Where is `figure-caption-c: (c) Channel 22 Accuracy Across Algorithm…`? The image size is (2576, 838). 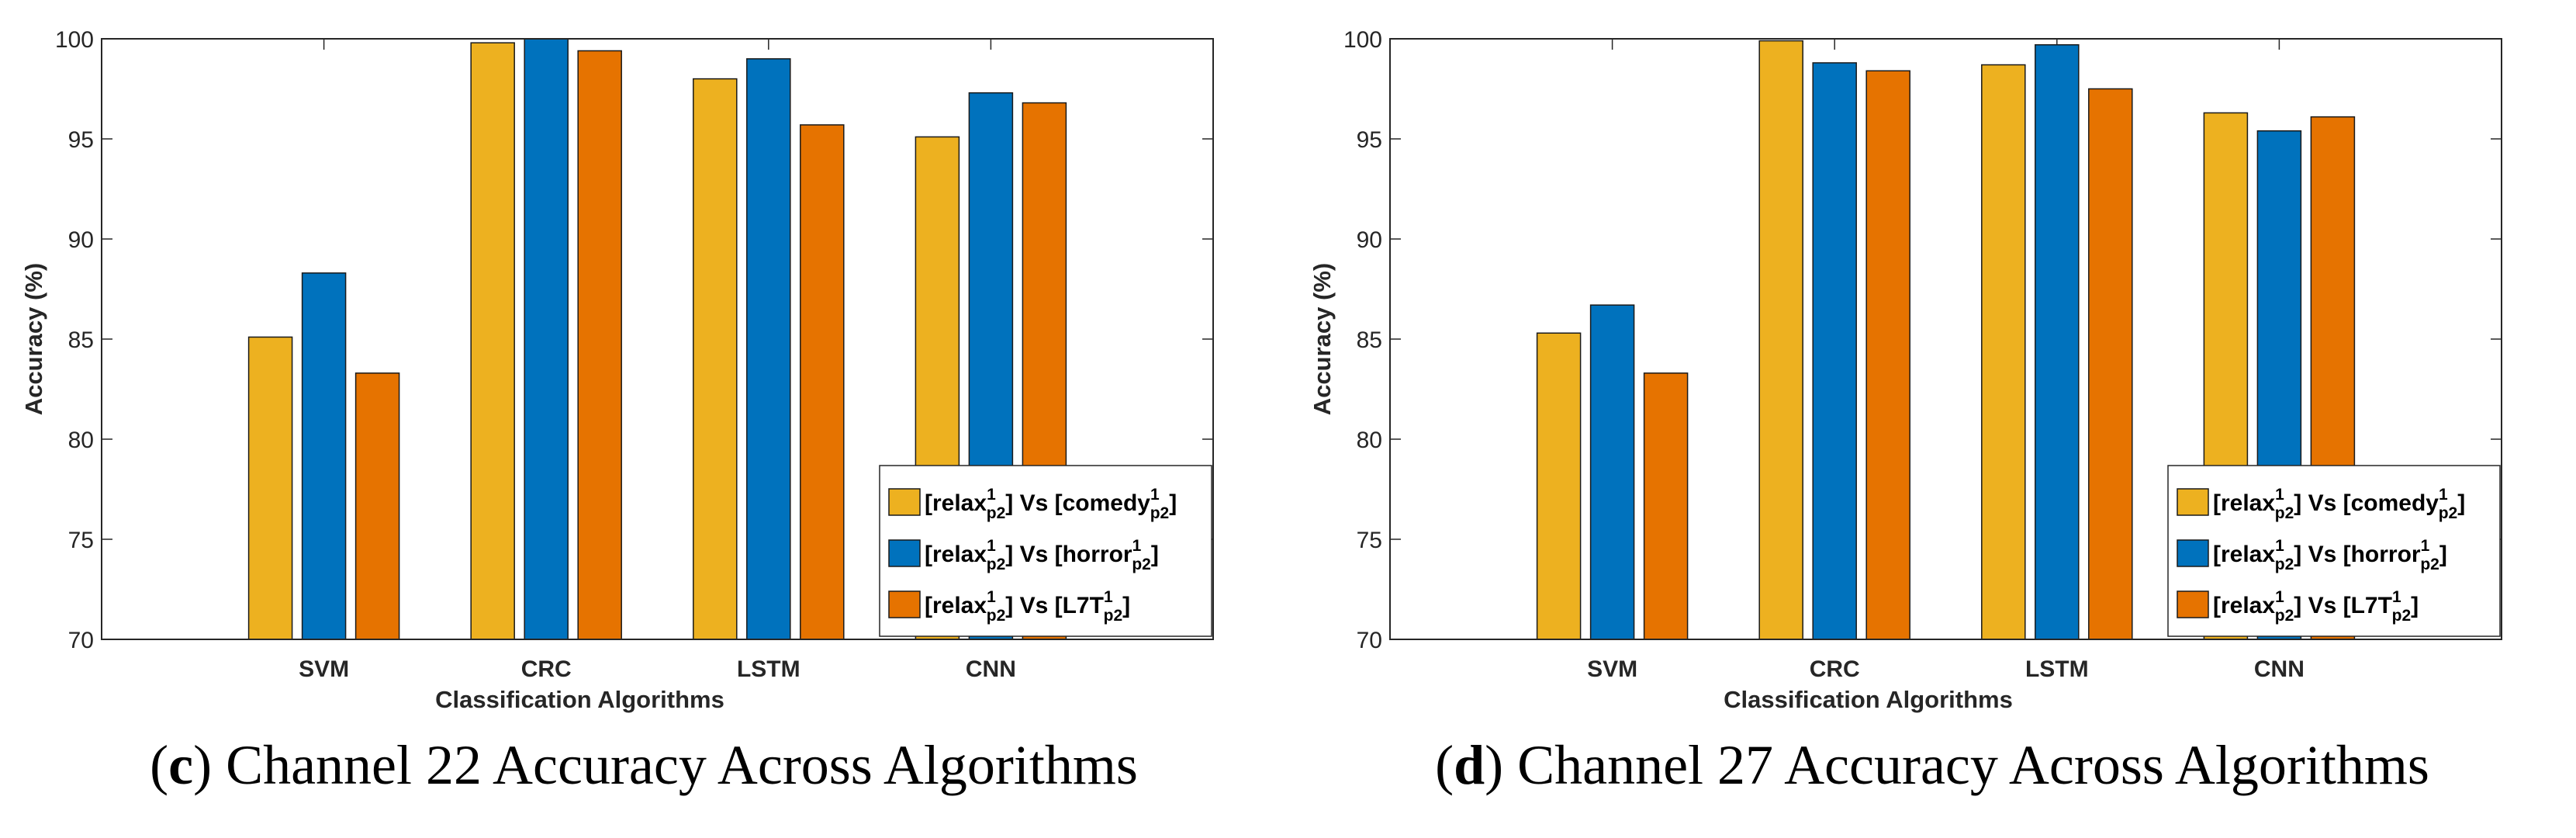 figure-caption-c: (c) Channel 22 Accuracy Across Algorithm… is located at coordinates (644, 765).